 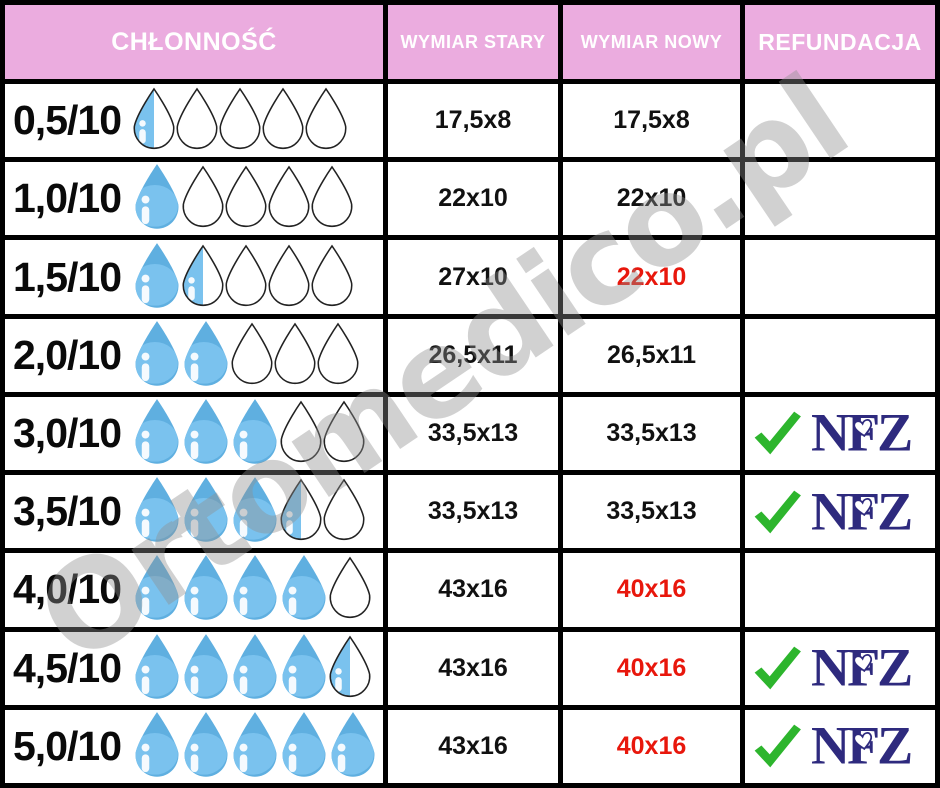 I want to click on row-5-absorbency-cell: 3,5/10, so click(x=194, y=512).